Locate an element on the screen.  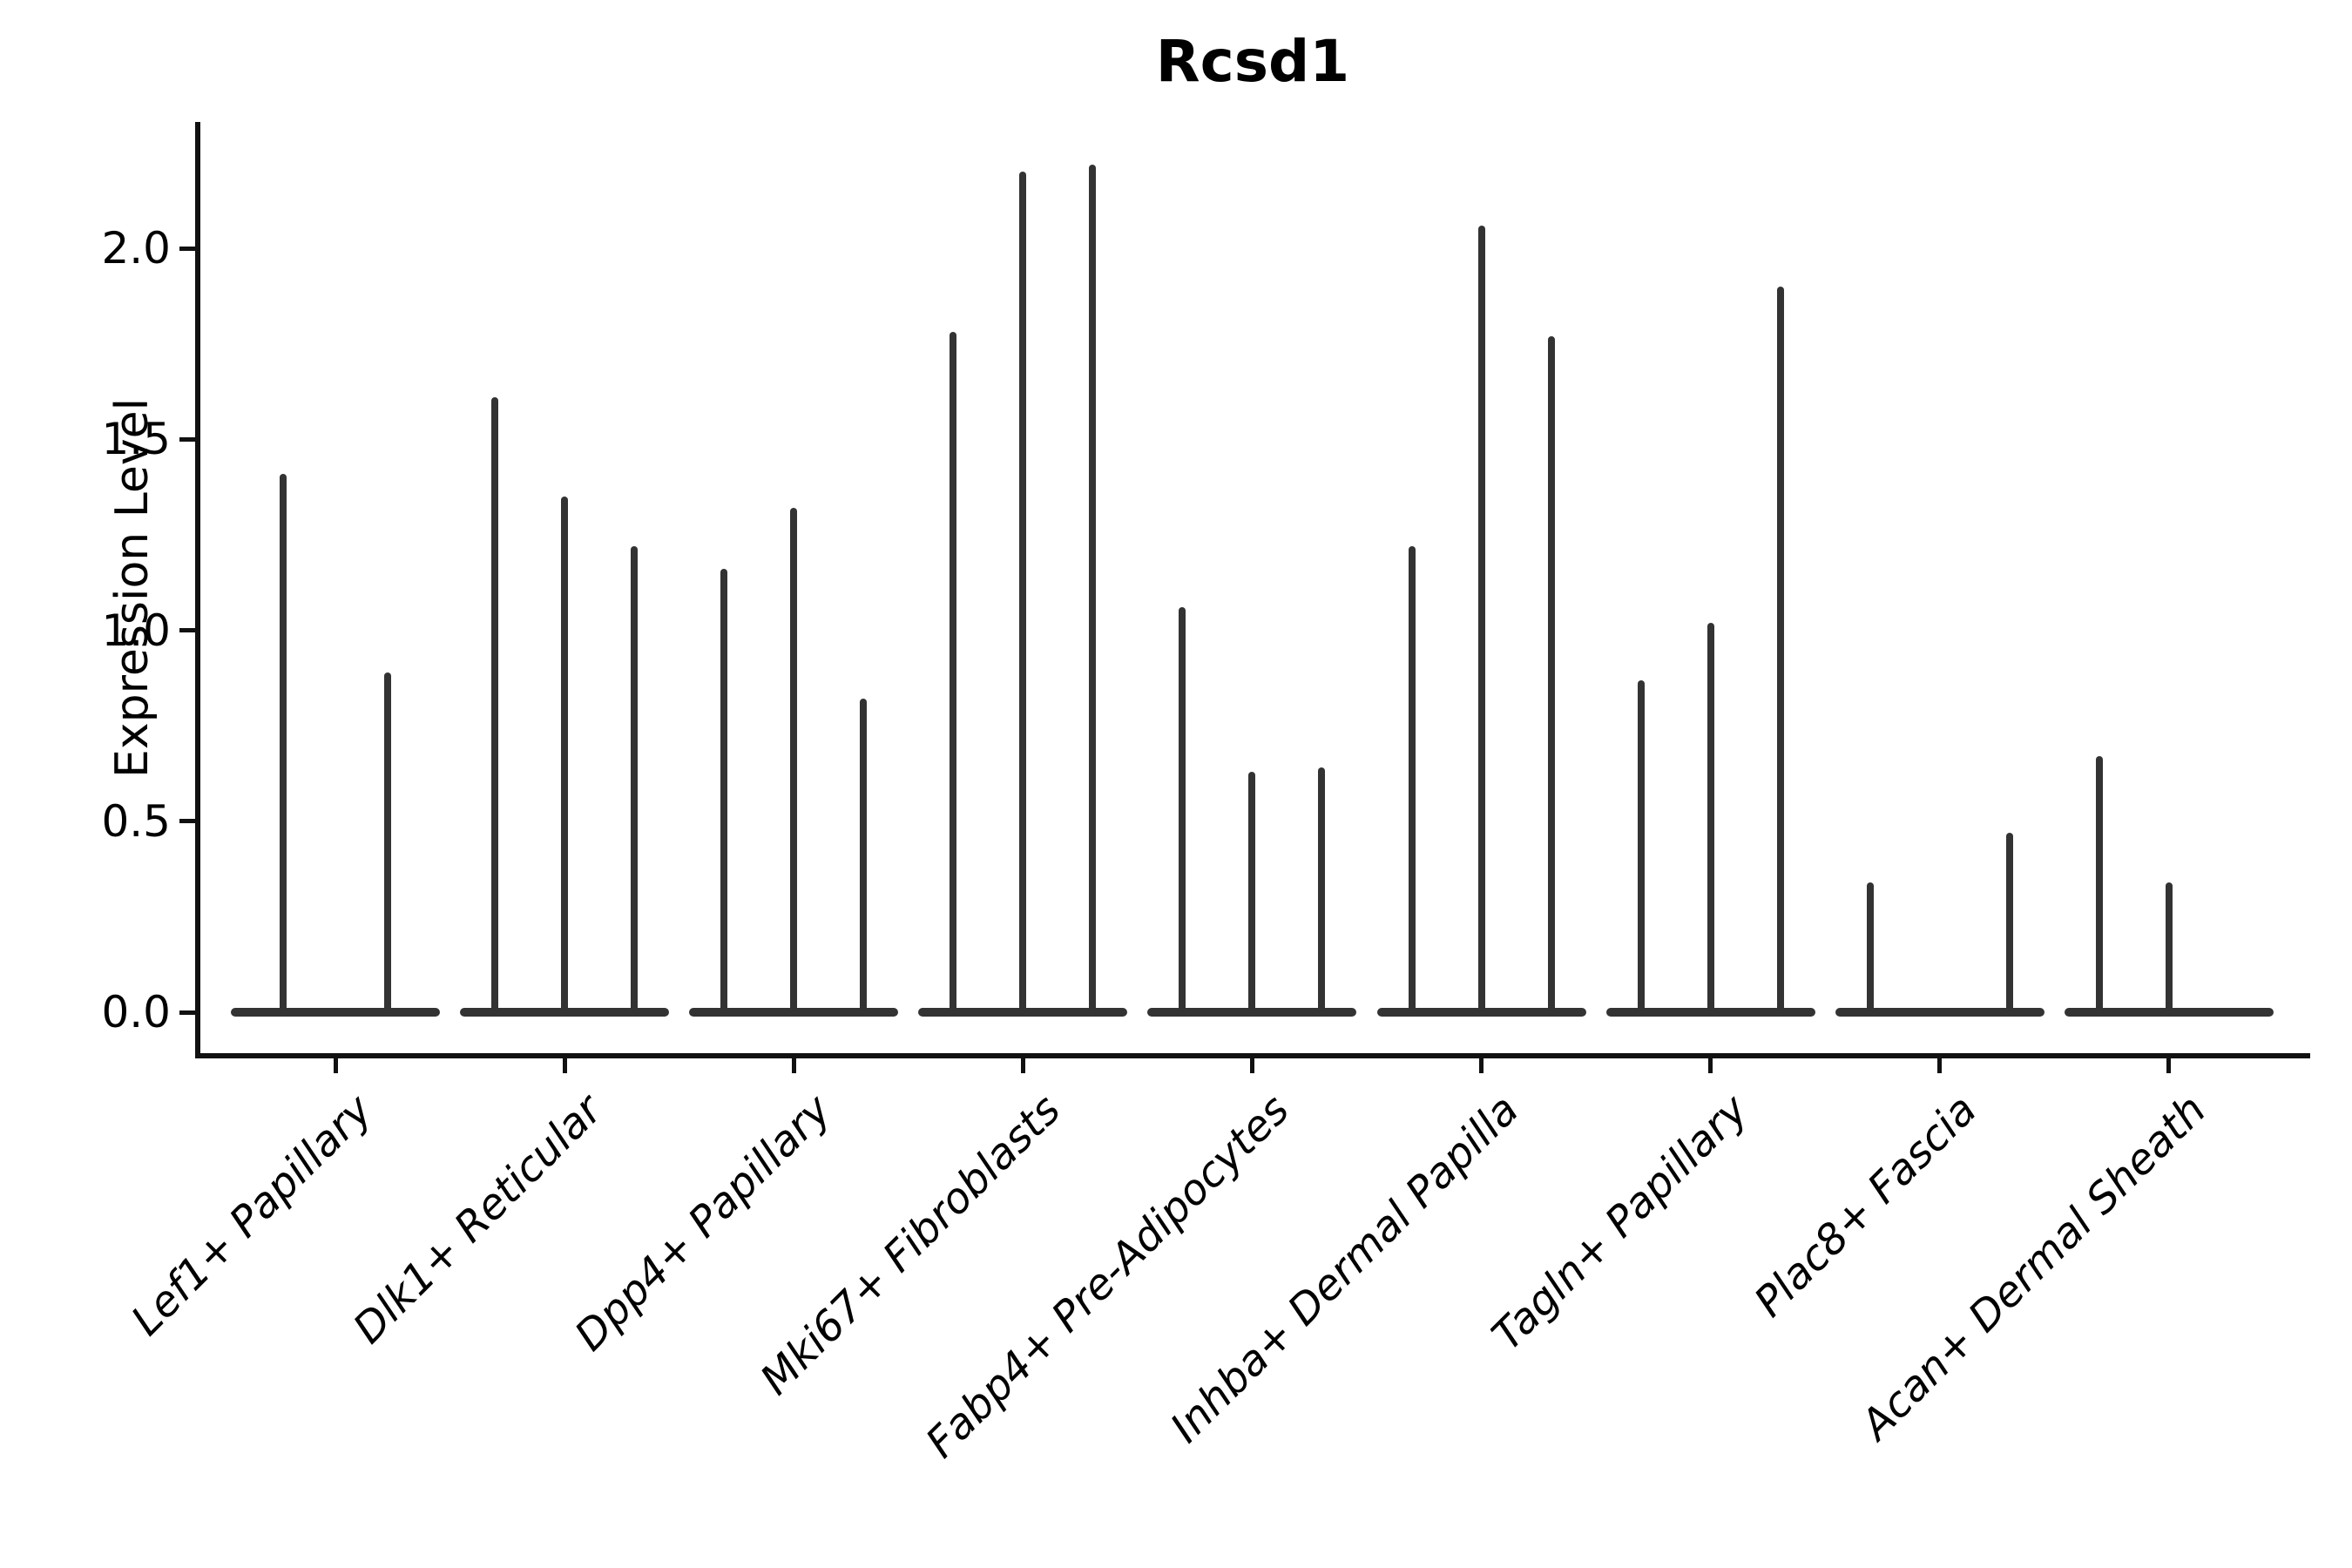
x-tick-label: Dlk1+ Reticular is located at coordinates (477, 1219).